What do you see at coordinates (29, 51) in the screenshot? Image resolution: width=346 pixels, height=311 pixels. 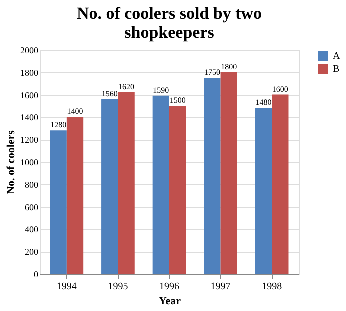 I see `y-tick-label: 2000` at bounding box center [29, 51].